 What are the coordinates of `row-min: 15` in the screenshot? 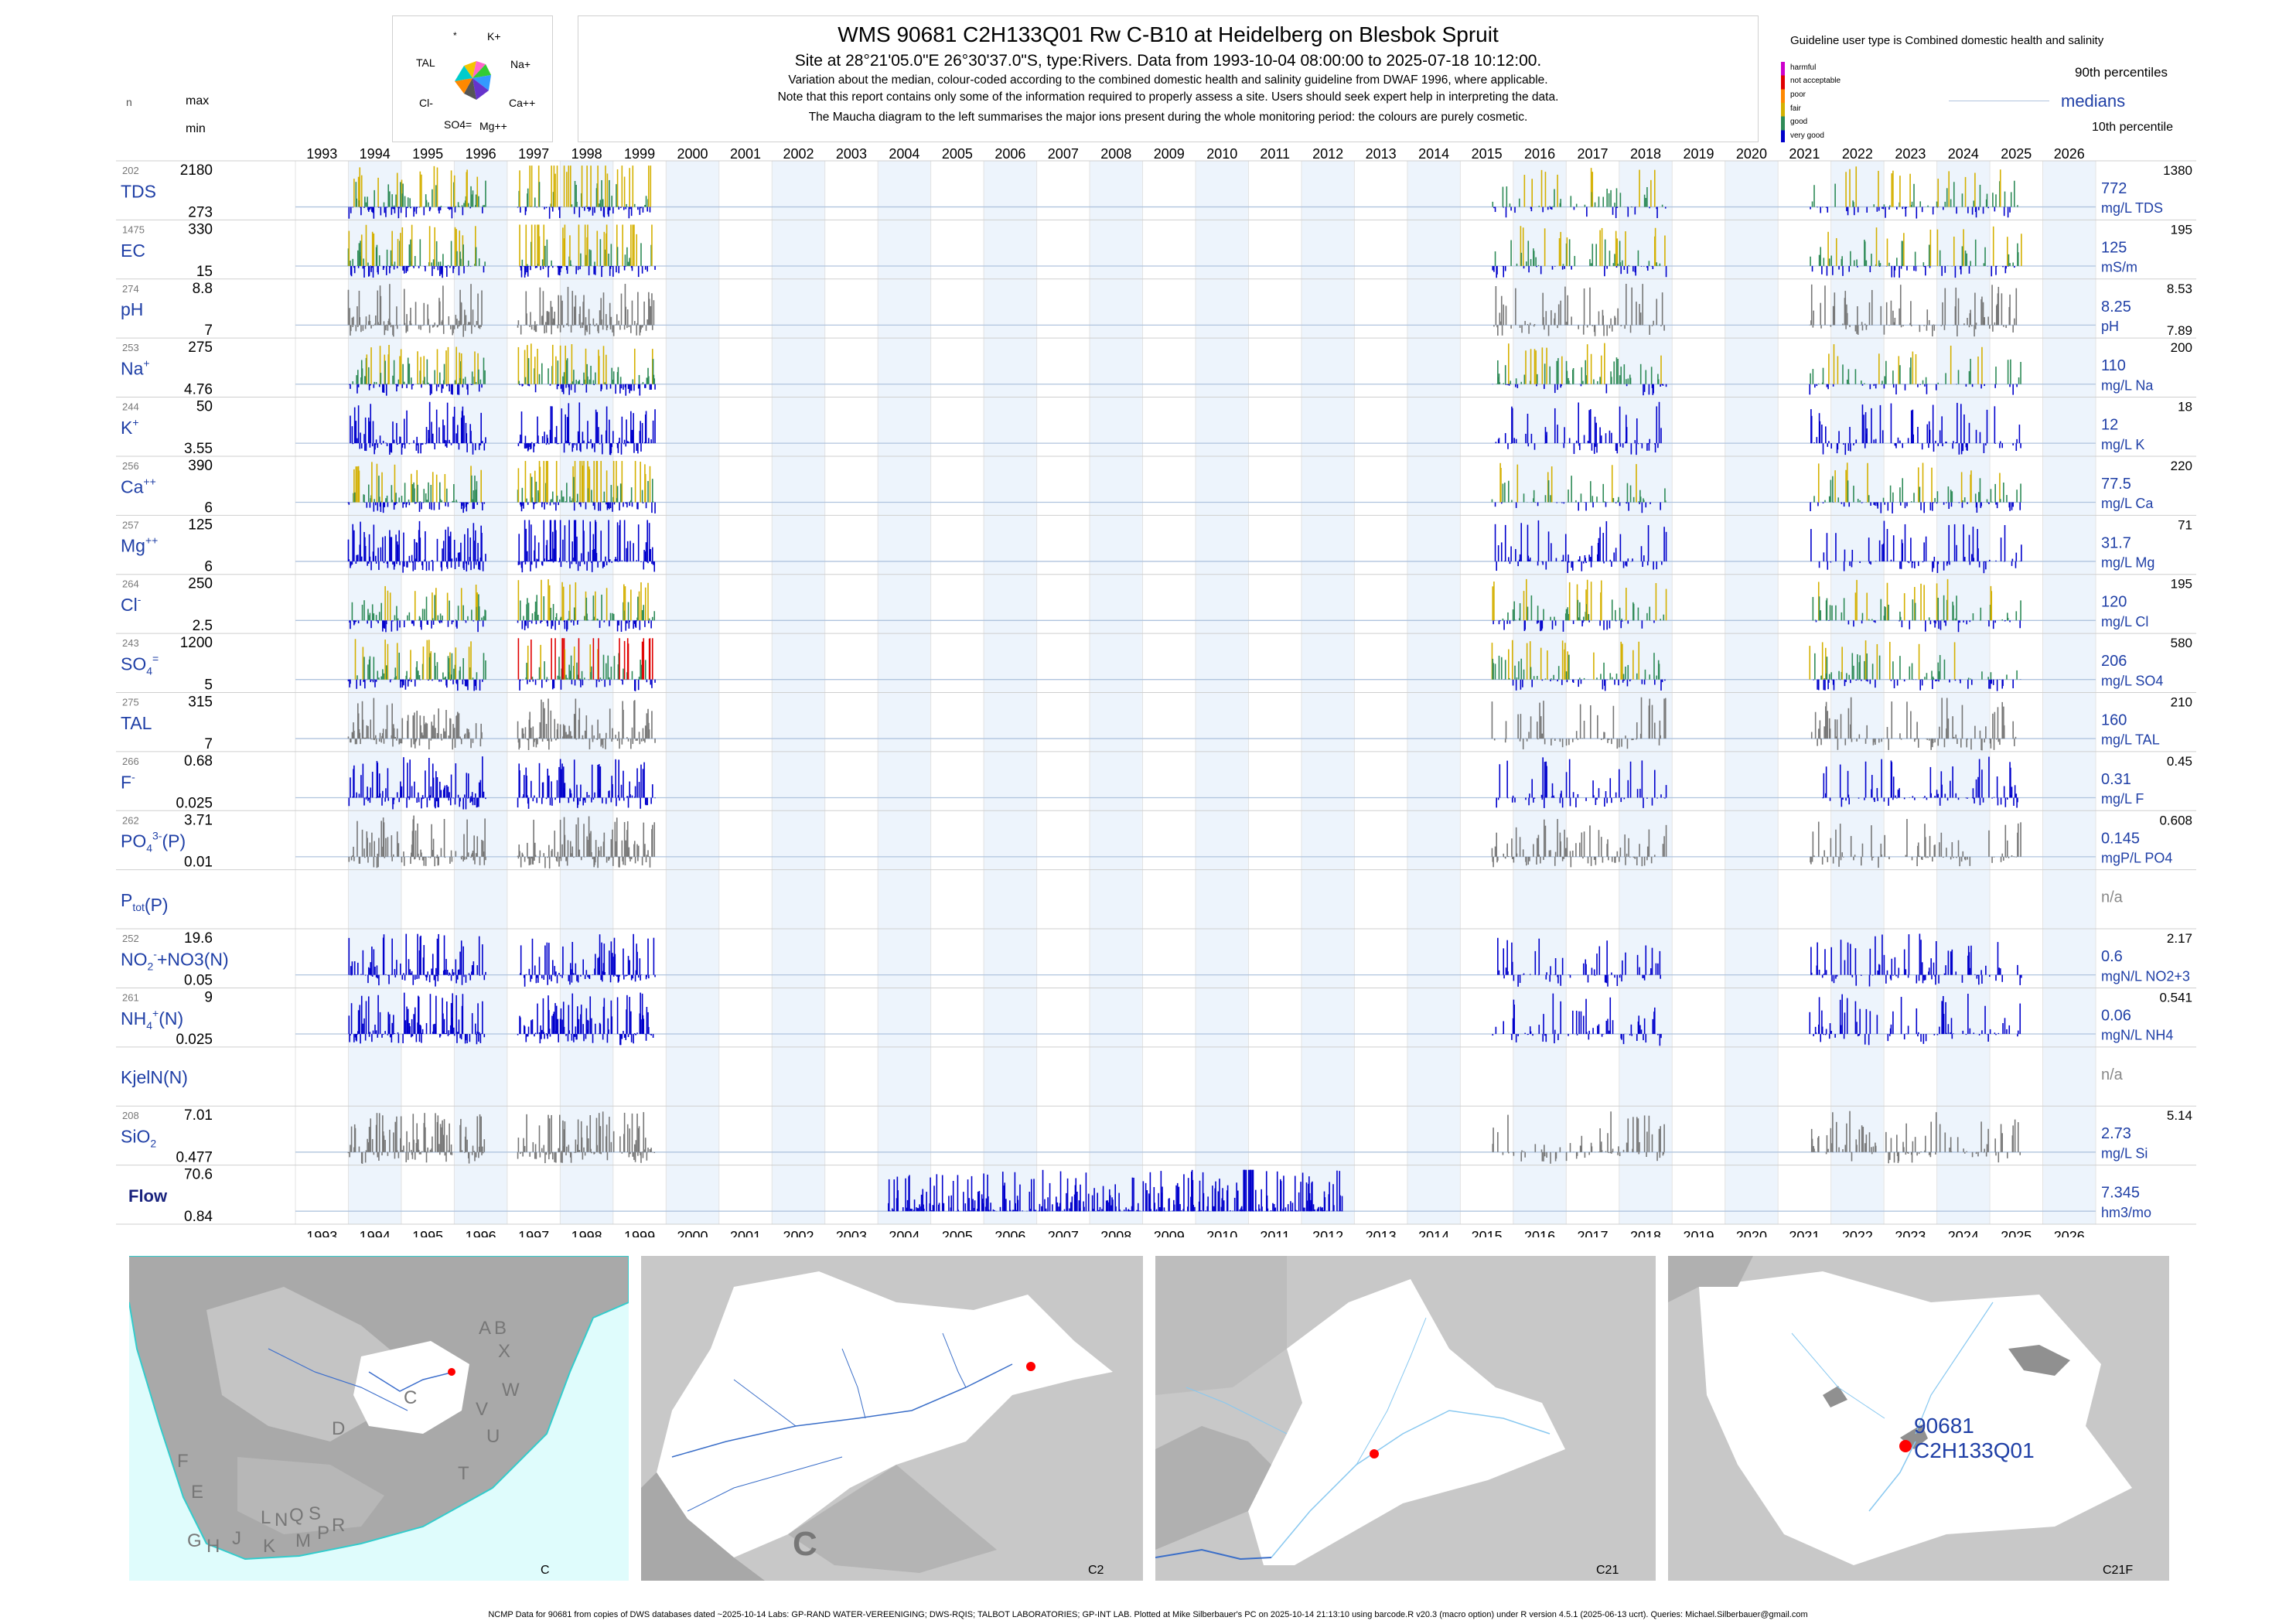 It's located at (204, 272).